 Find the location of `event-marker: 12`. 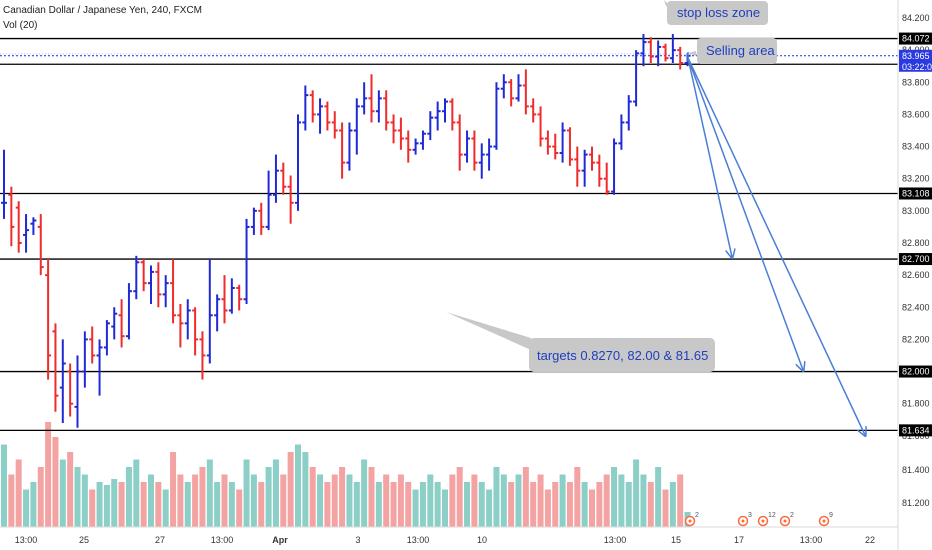

event-marker: 12 is located at coordinates (766, 519).